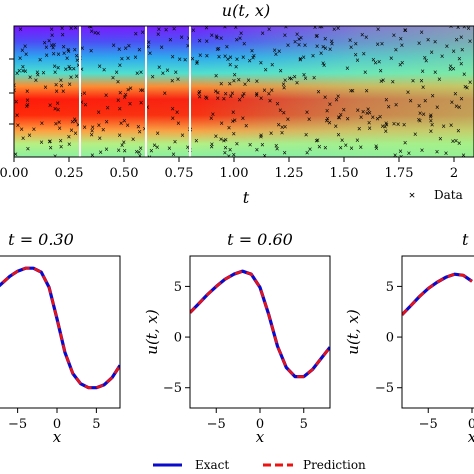  I want to click on y-tick-label: 0, so click(390, 338).